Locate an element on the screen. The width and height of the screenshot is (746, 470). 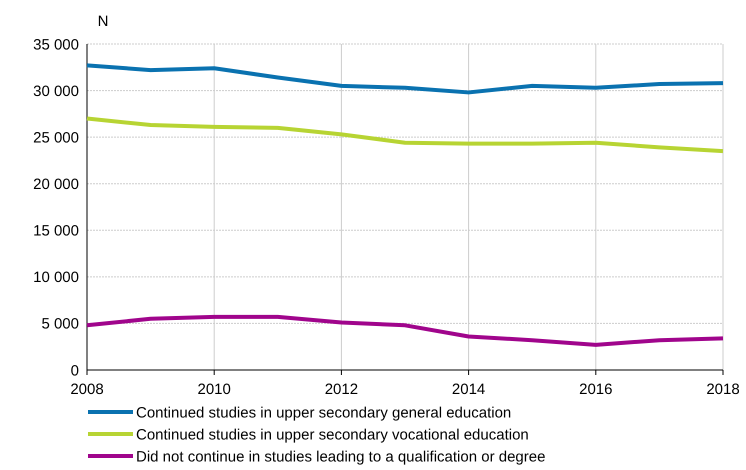
y-tick-label: 35 000 is located at coordinates (56, 45).